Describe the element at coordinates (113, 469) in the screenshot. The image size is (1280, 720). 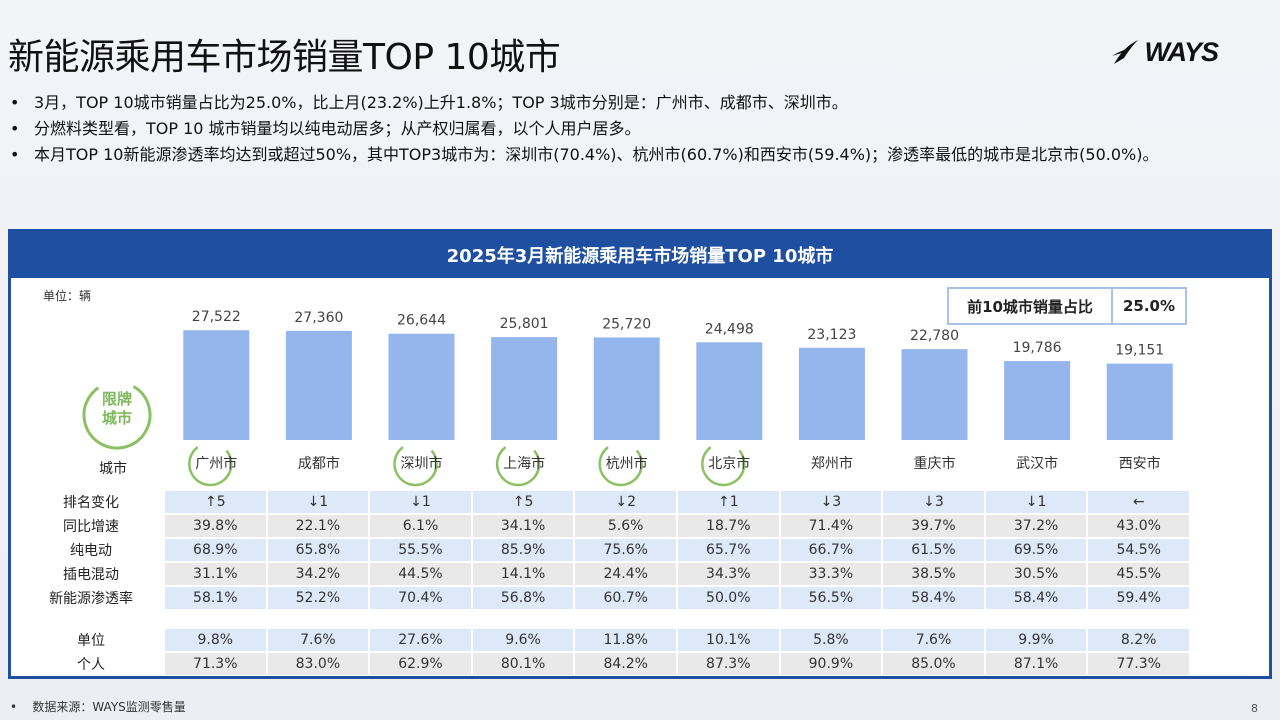
I see `city-row-label: 城市` at that location.